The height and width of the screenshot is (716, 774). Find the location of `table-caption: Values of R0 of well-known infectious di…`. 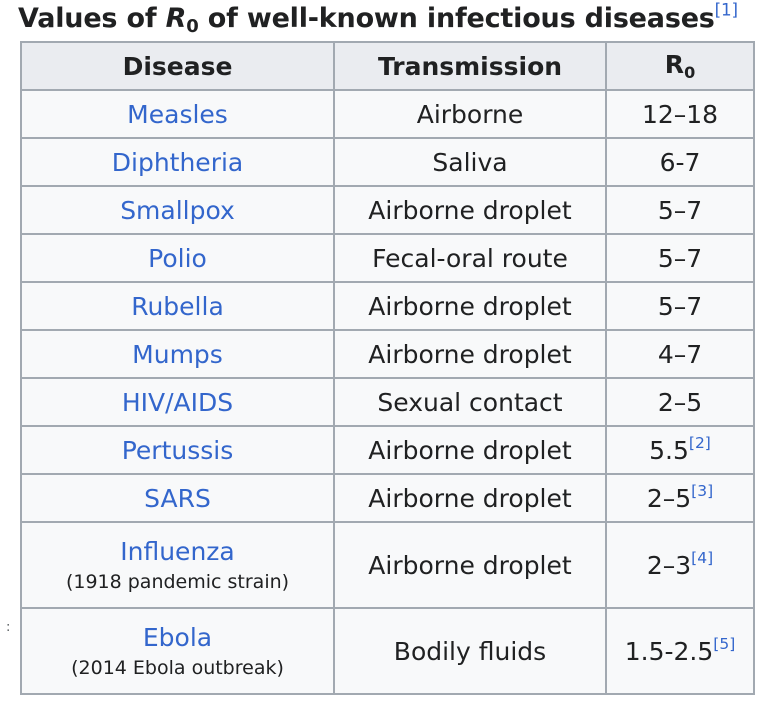

table-caption: Values of R0 of well-known infectious di… is located at coordinates (378, 22).